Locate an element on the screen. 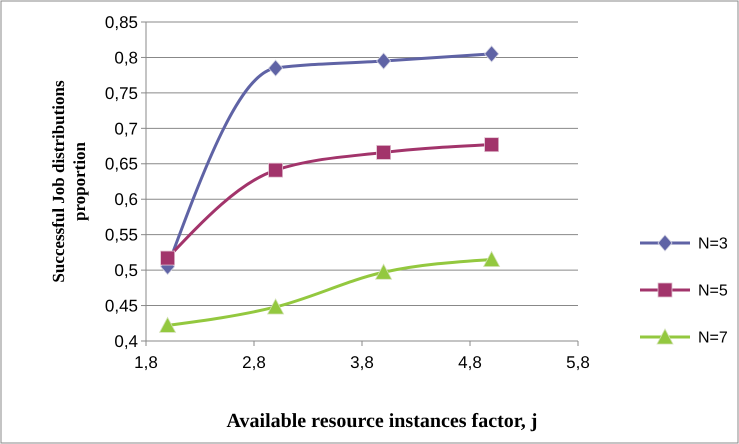 The height and width of the screenshot is (444, 739). x-tick-label: 2,8 is located at coordinates (254, 362).